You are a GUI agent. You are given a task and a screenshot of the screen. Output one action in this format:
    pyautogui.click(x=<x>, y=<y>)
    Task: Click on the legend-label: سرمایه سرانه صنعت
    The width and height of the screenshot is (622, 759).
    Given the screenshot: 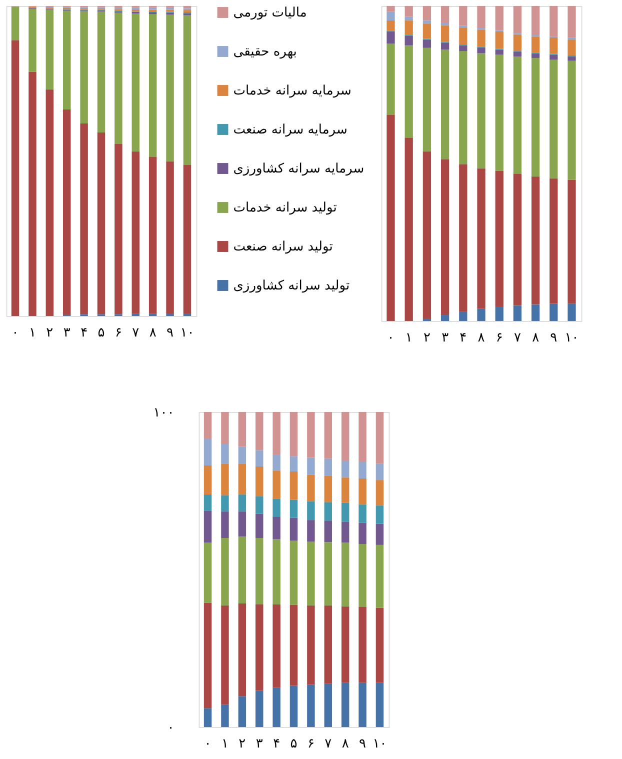 What is the action you would take?
    pyautogui.click(x=290, y=130)
    